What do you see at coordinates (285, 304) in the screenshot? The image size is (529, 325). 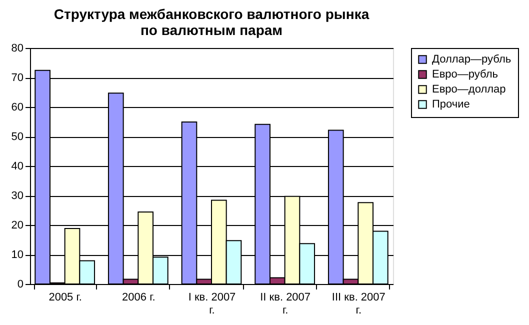 I see `x-tick-label: II кв. 2007 г.` at bounding box center [285, 304].